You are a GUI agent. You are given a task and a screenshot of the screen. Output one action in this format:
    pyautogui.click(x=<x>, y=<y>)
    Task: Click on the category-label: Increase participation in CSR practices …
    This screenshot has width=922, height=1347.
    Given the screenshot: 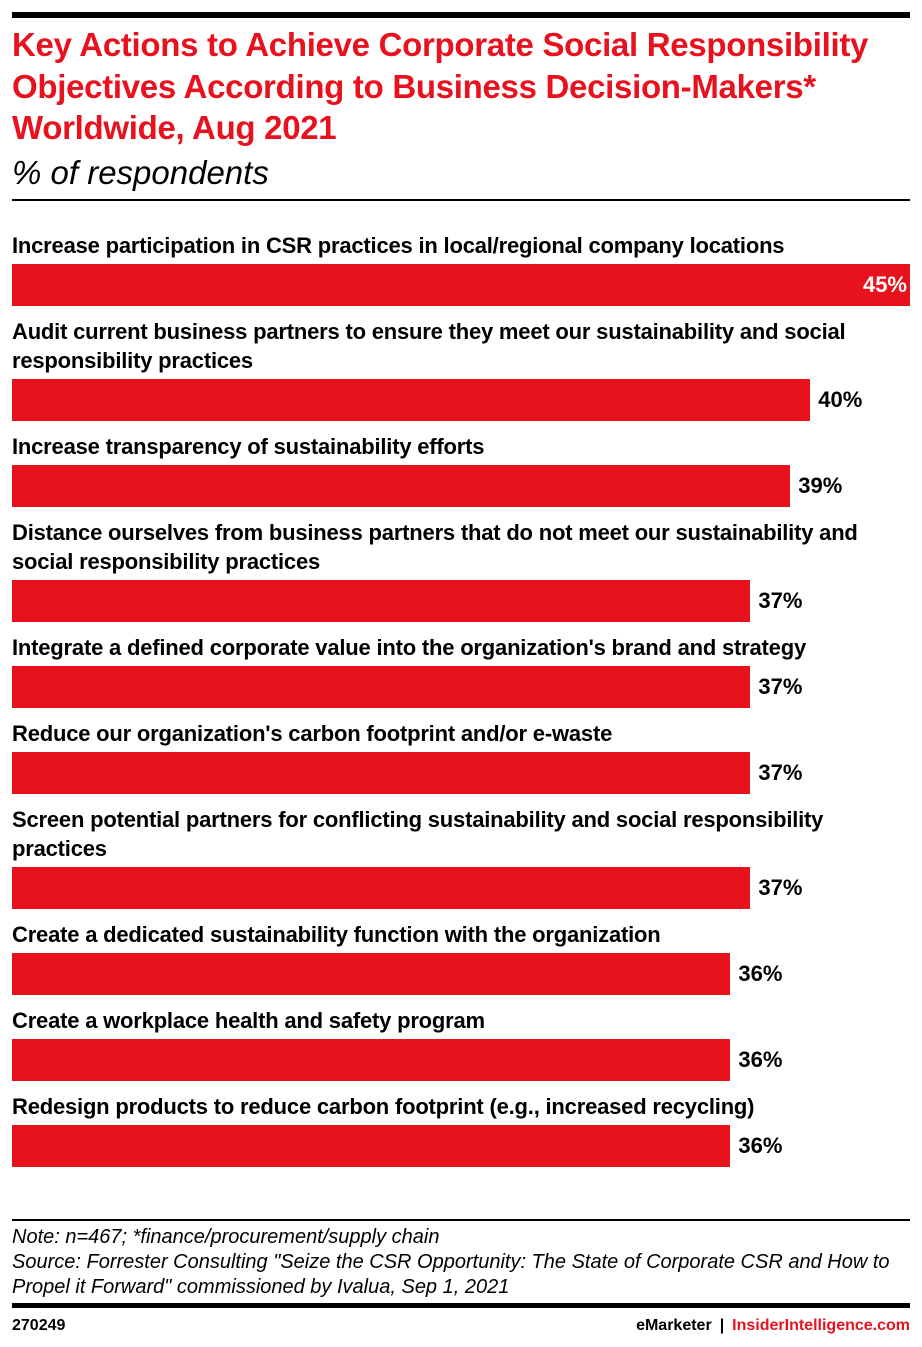 What is the action you would take?
    pyautogui.click(x=398, y=245)
    